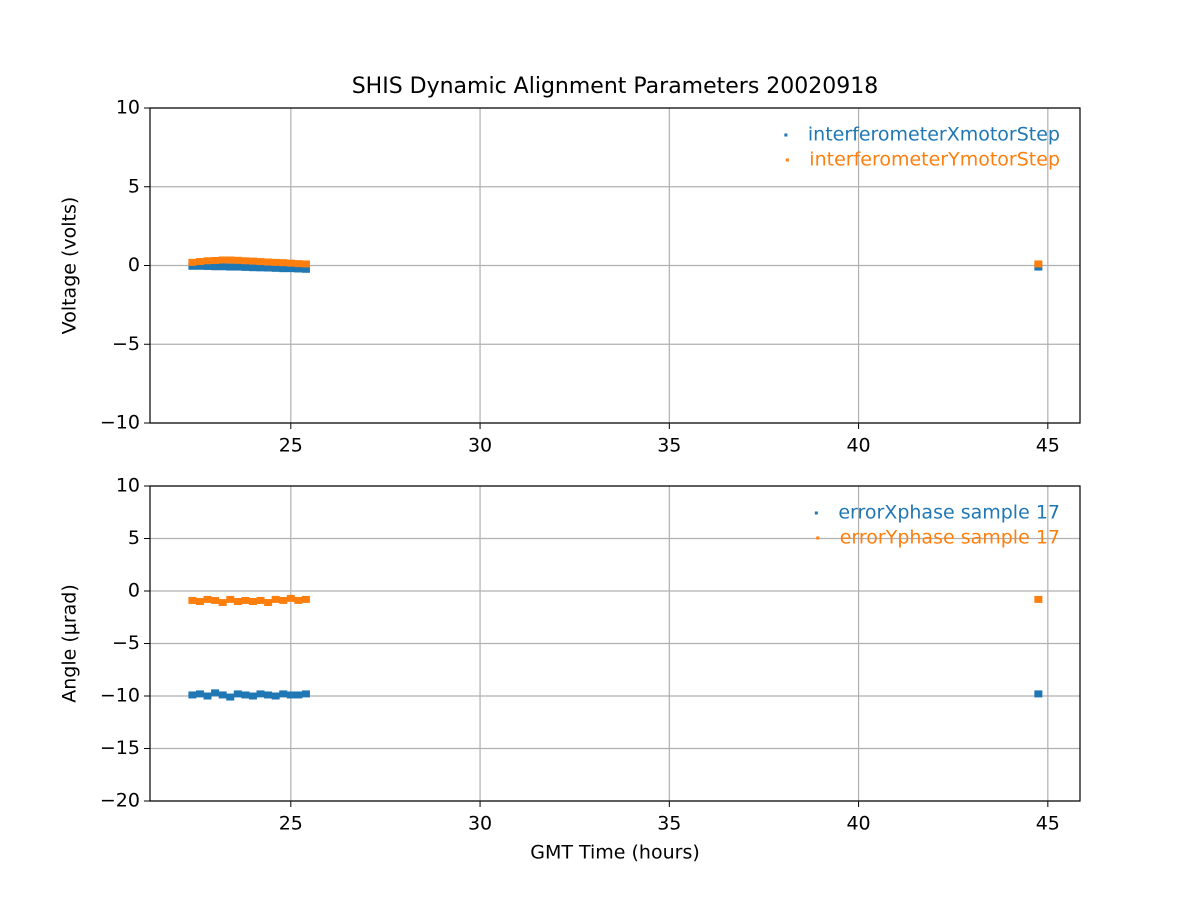 The width and height of the screenshot is (1200, 900). I want to click on x-axis-label: GMT Time (hours), so click(615, 853).